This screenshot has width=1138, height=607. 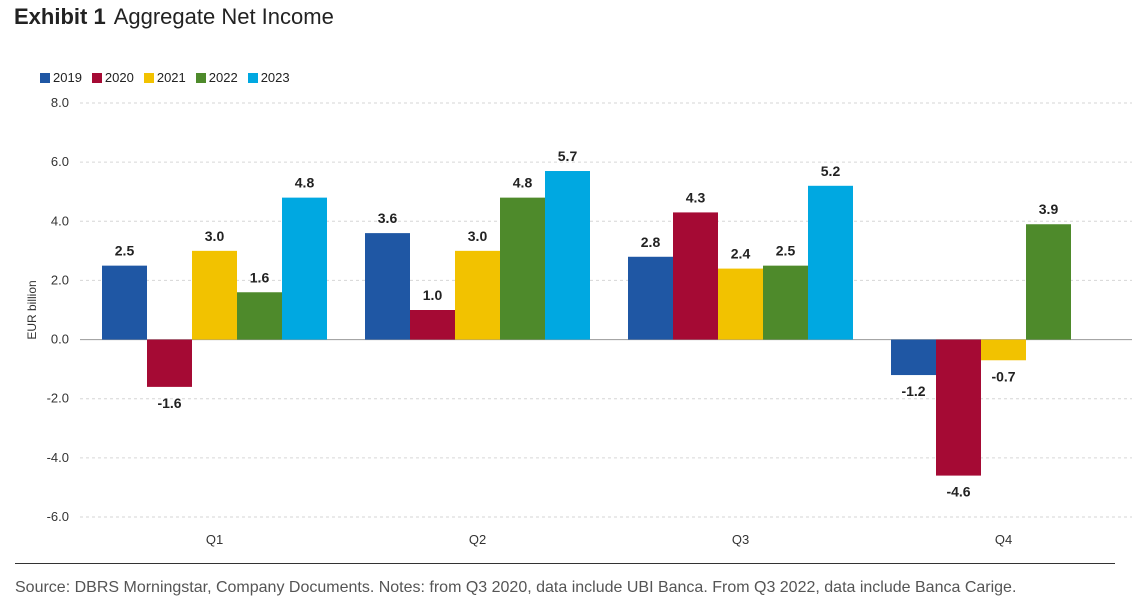 I want to click on bar-2023-Q3, so click(x=830, y=262).